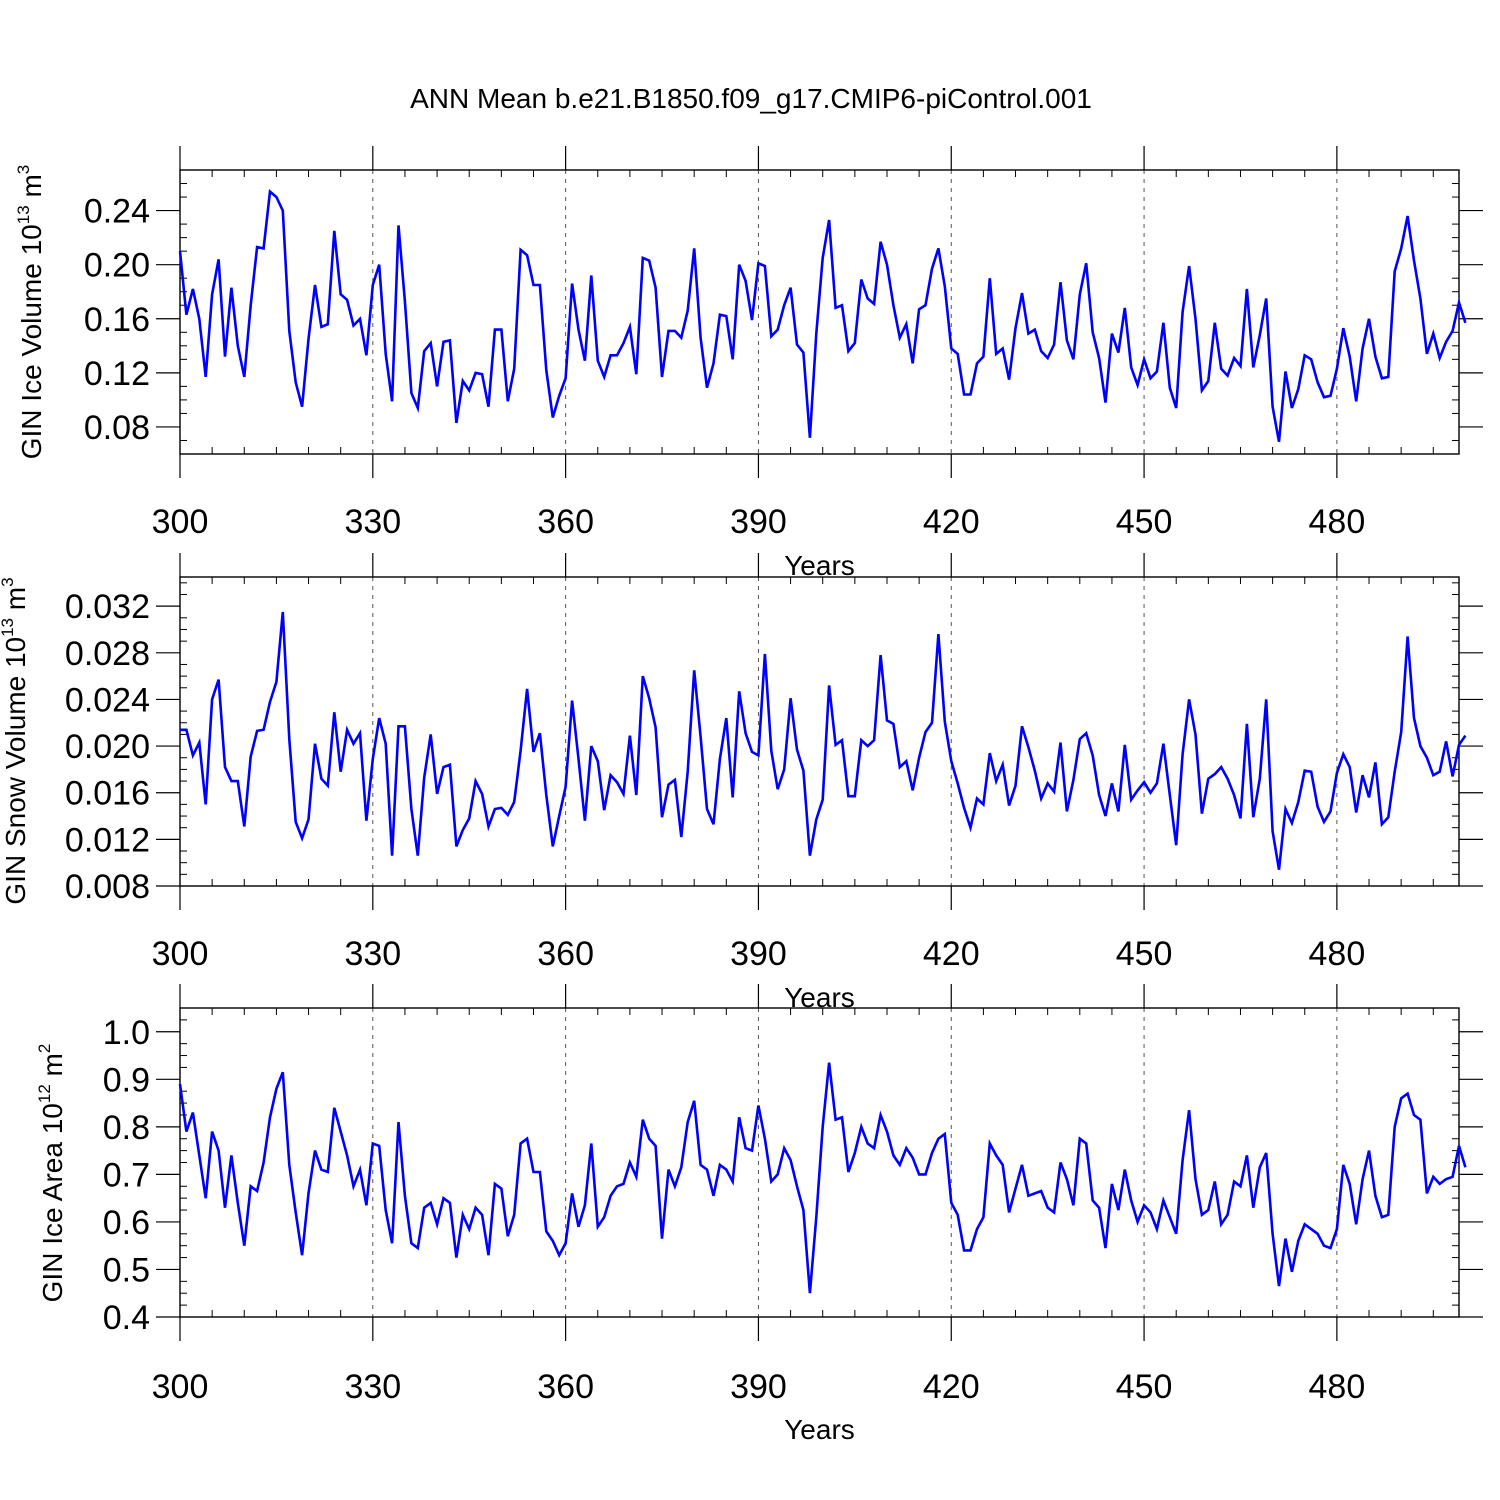  I want to click on y-tick-label: 0.9, so click(126, 1080).